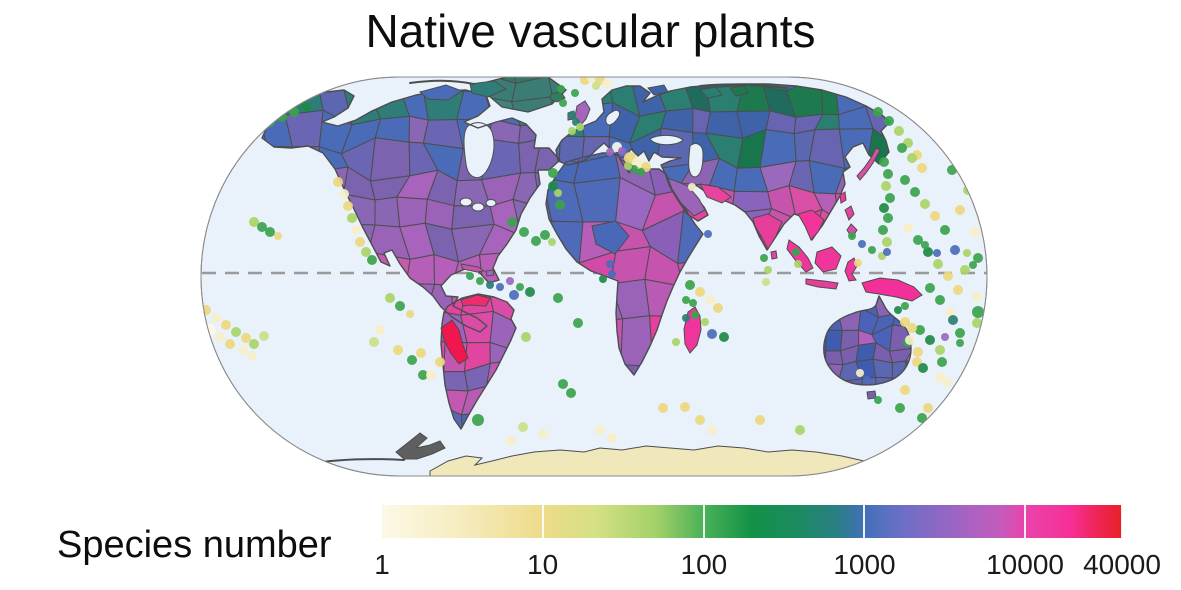  I want to click on island-sulawesi, so click(851, 269).